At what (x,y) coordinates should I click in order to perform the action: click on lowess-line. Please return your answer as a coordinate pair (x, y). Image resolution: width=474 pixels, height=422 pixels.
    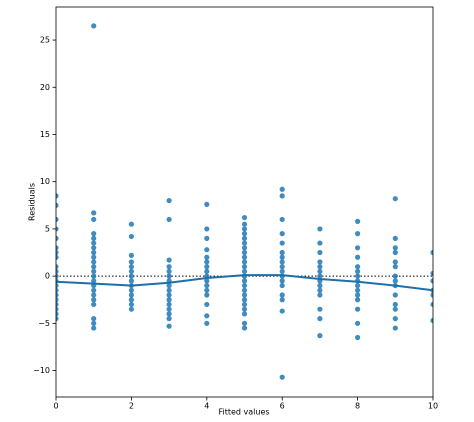
    Looking at the image, I should click on (244, 283).